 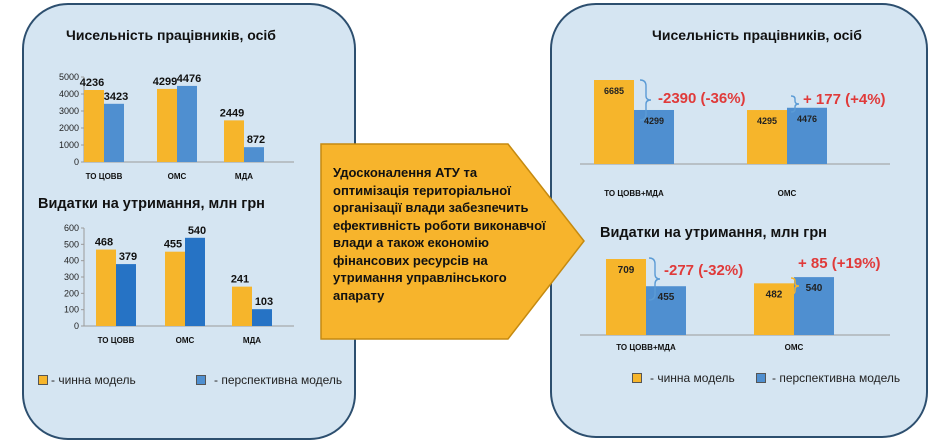 What do you see at coordinates (116, 97) in the screenshot?
I see `data-label: 3423` at bounding box center [116, 97].